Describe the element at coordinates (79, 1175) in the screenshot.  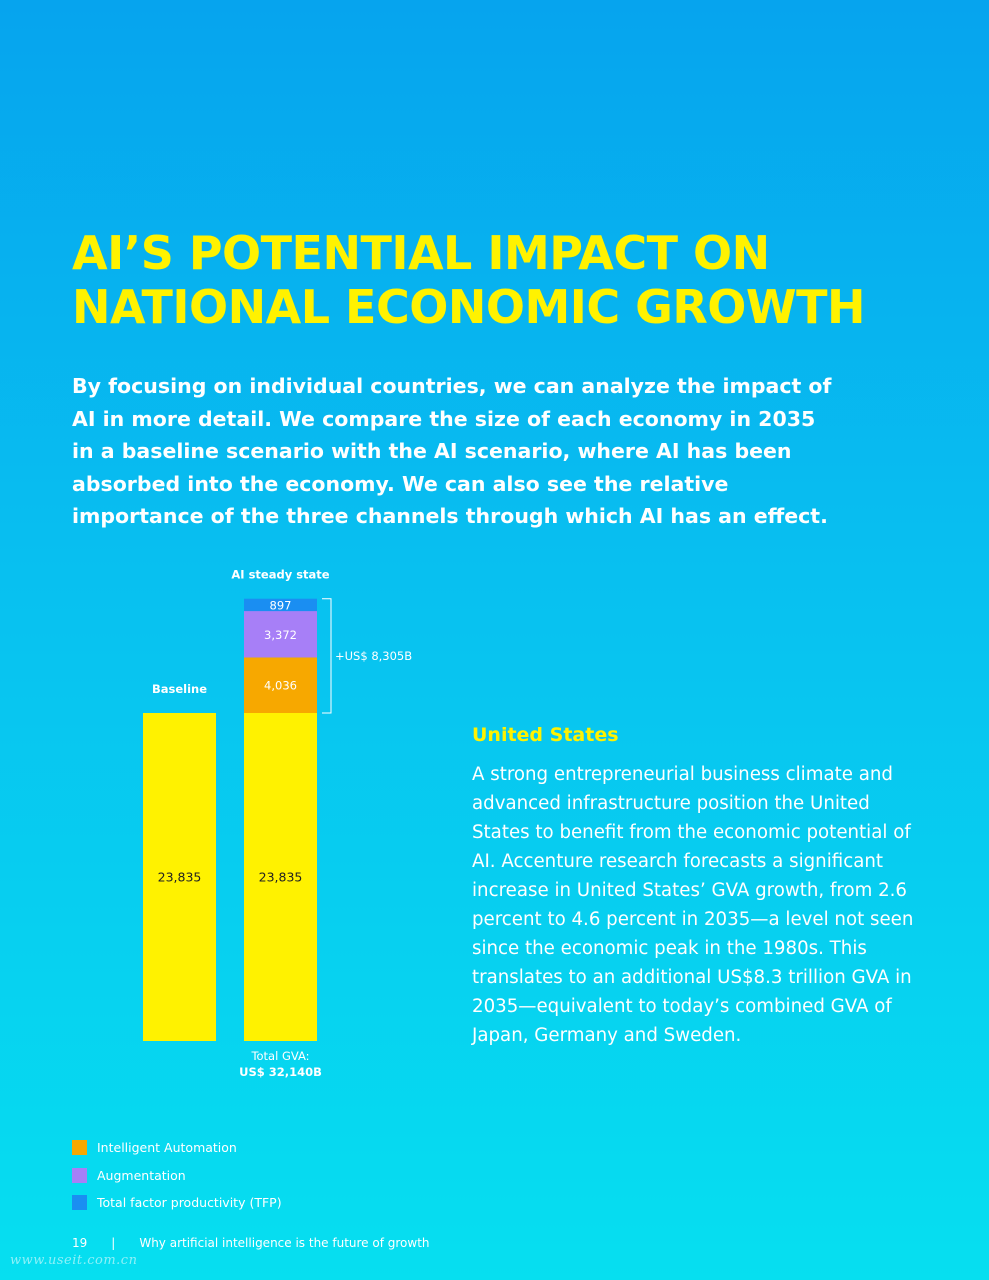
I see `legend-swatch-augmentation` at that location.